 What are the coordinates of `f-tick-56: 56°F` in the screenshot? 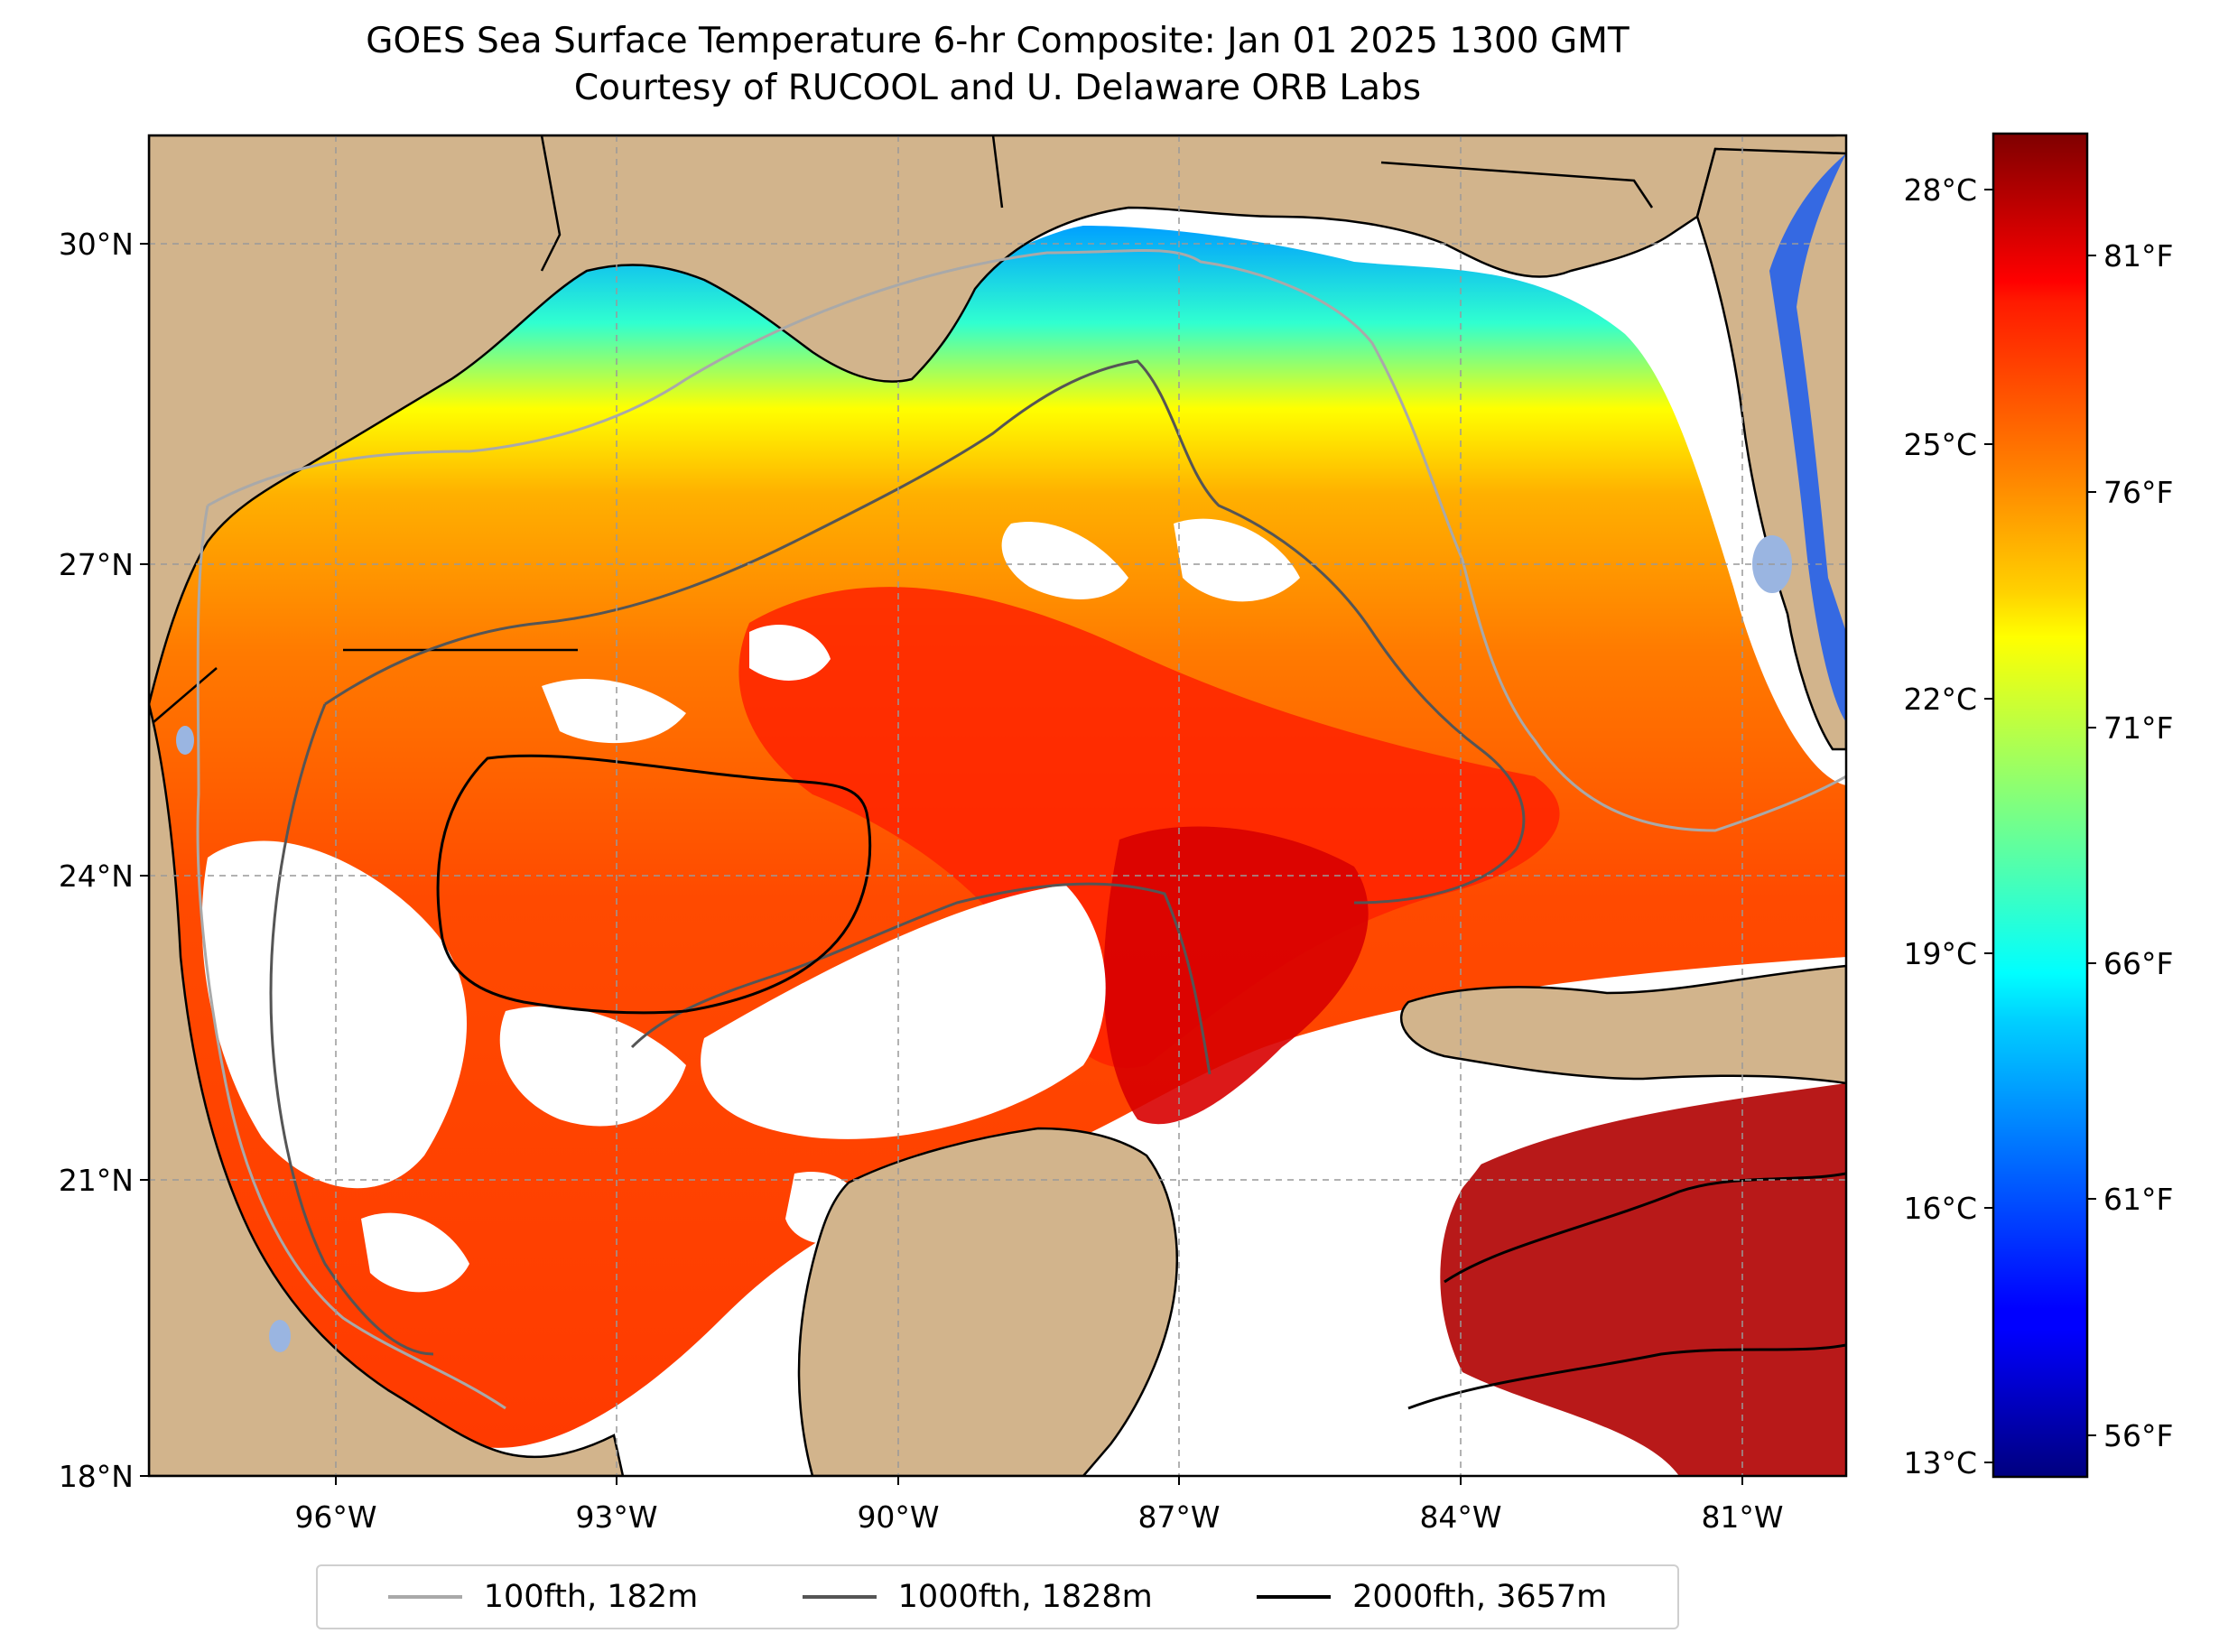 It's located at (2138, 1435).